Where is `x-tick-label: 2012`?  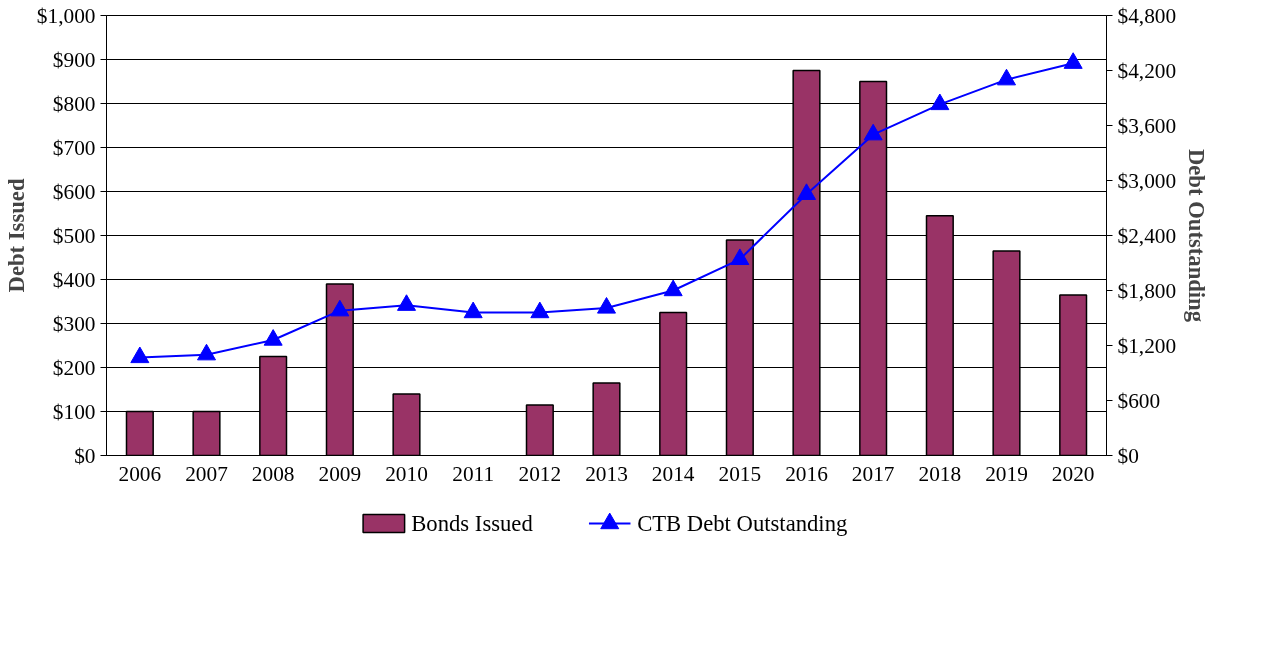 x-tick-label: 2012 is located at coordinates (540, 473).